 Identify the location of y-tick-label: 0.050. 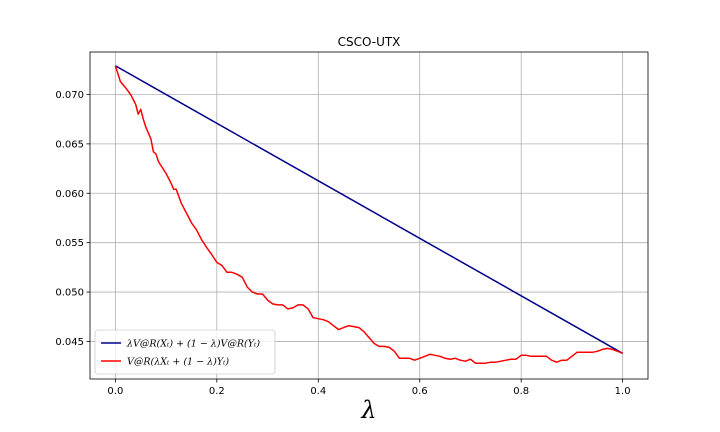
(69, 293).